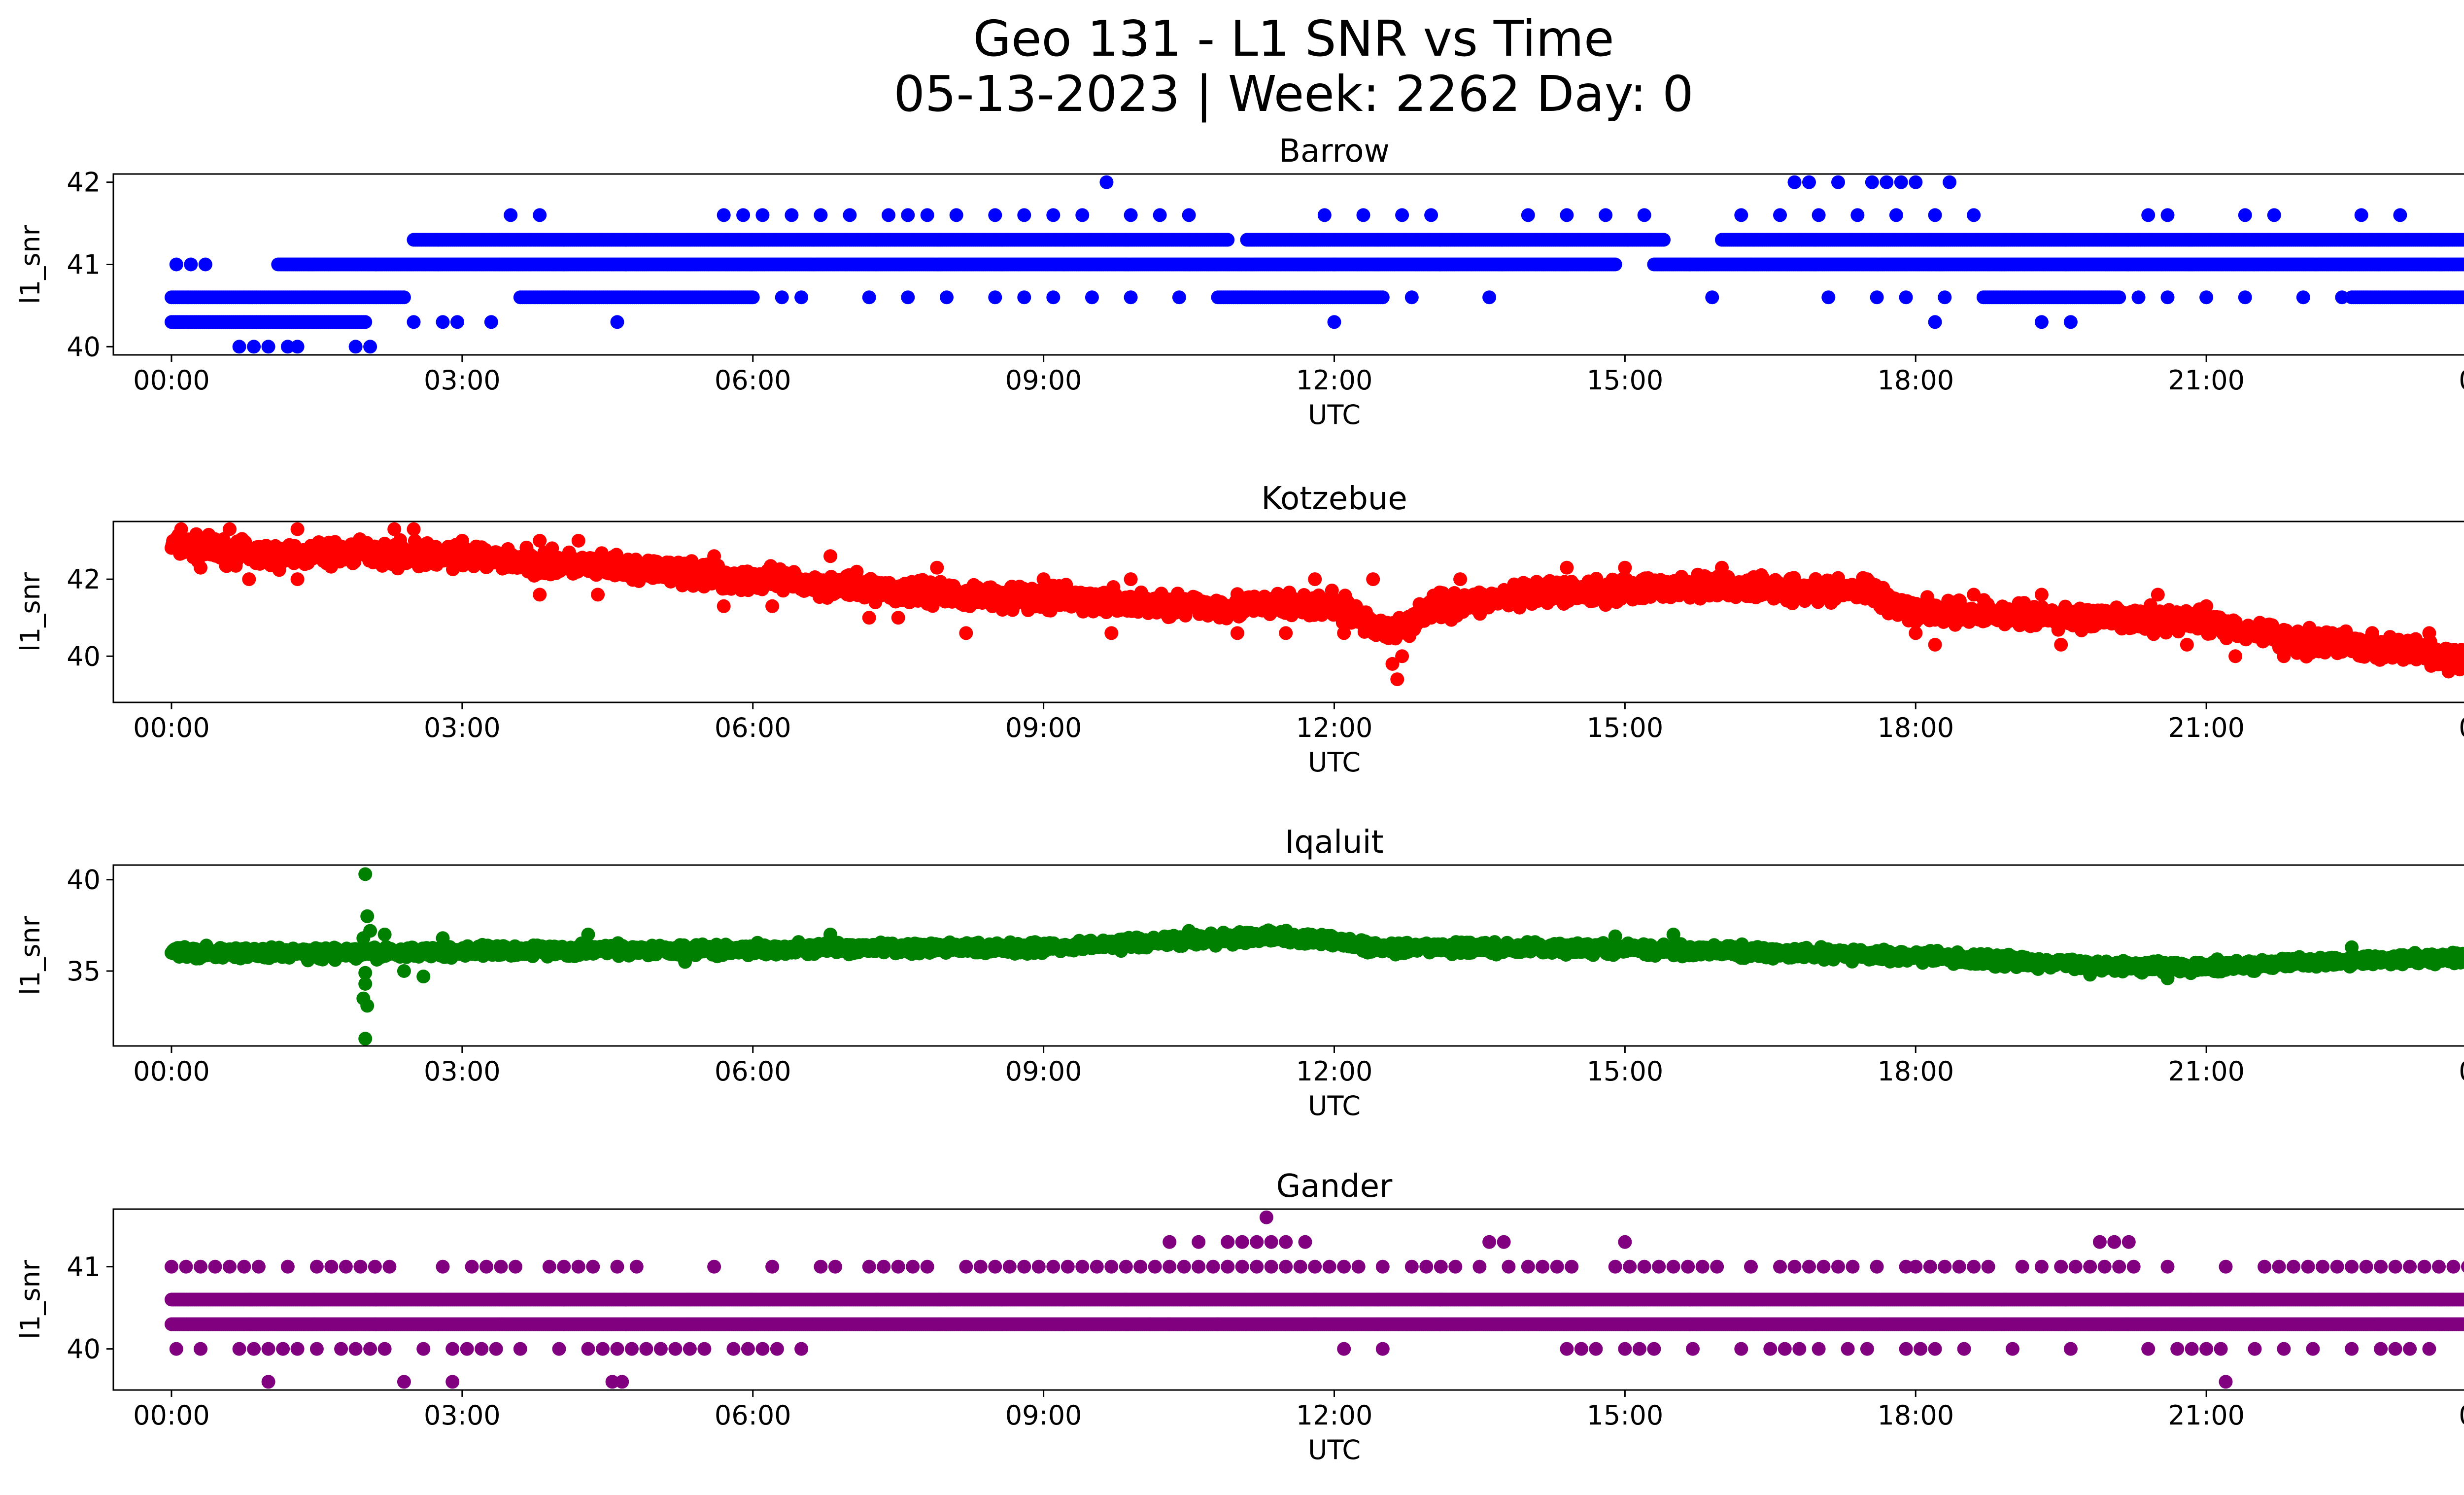  Describe the element at coordinates (1334, 499) in the screenshot. I see `subplot-title: Kotzebue` at that location.